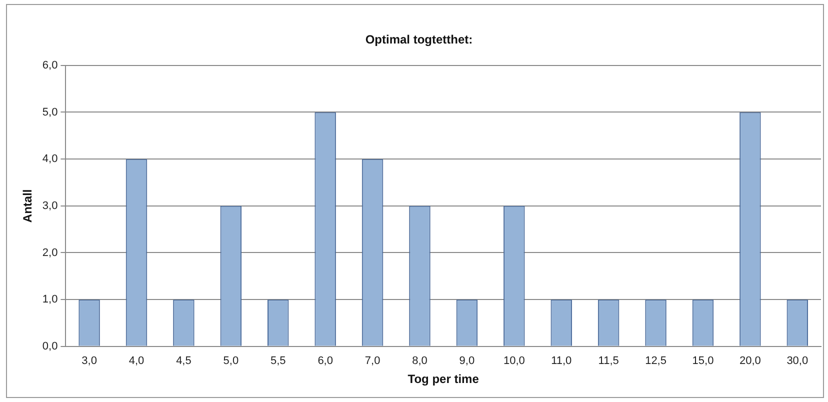 The image size is (828, 402). What do you see at coordinates (50, 346) in the screenshot?
I see `y-tick-label: 0,0` at bounding box center [50, 346].